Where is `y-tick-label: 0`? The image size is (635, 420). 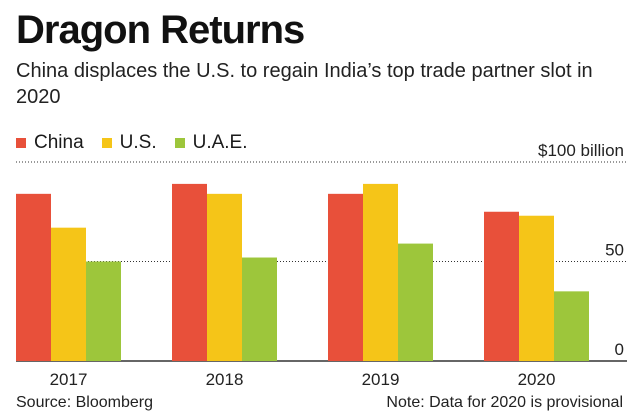 y-tick-label: 0 is located at coordinates (619, 349).